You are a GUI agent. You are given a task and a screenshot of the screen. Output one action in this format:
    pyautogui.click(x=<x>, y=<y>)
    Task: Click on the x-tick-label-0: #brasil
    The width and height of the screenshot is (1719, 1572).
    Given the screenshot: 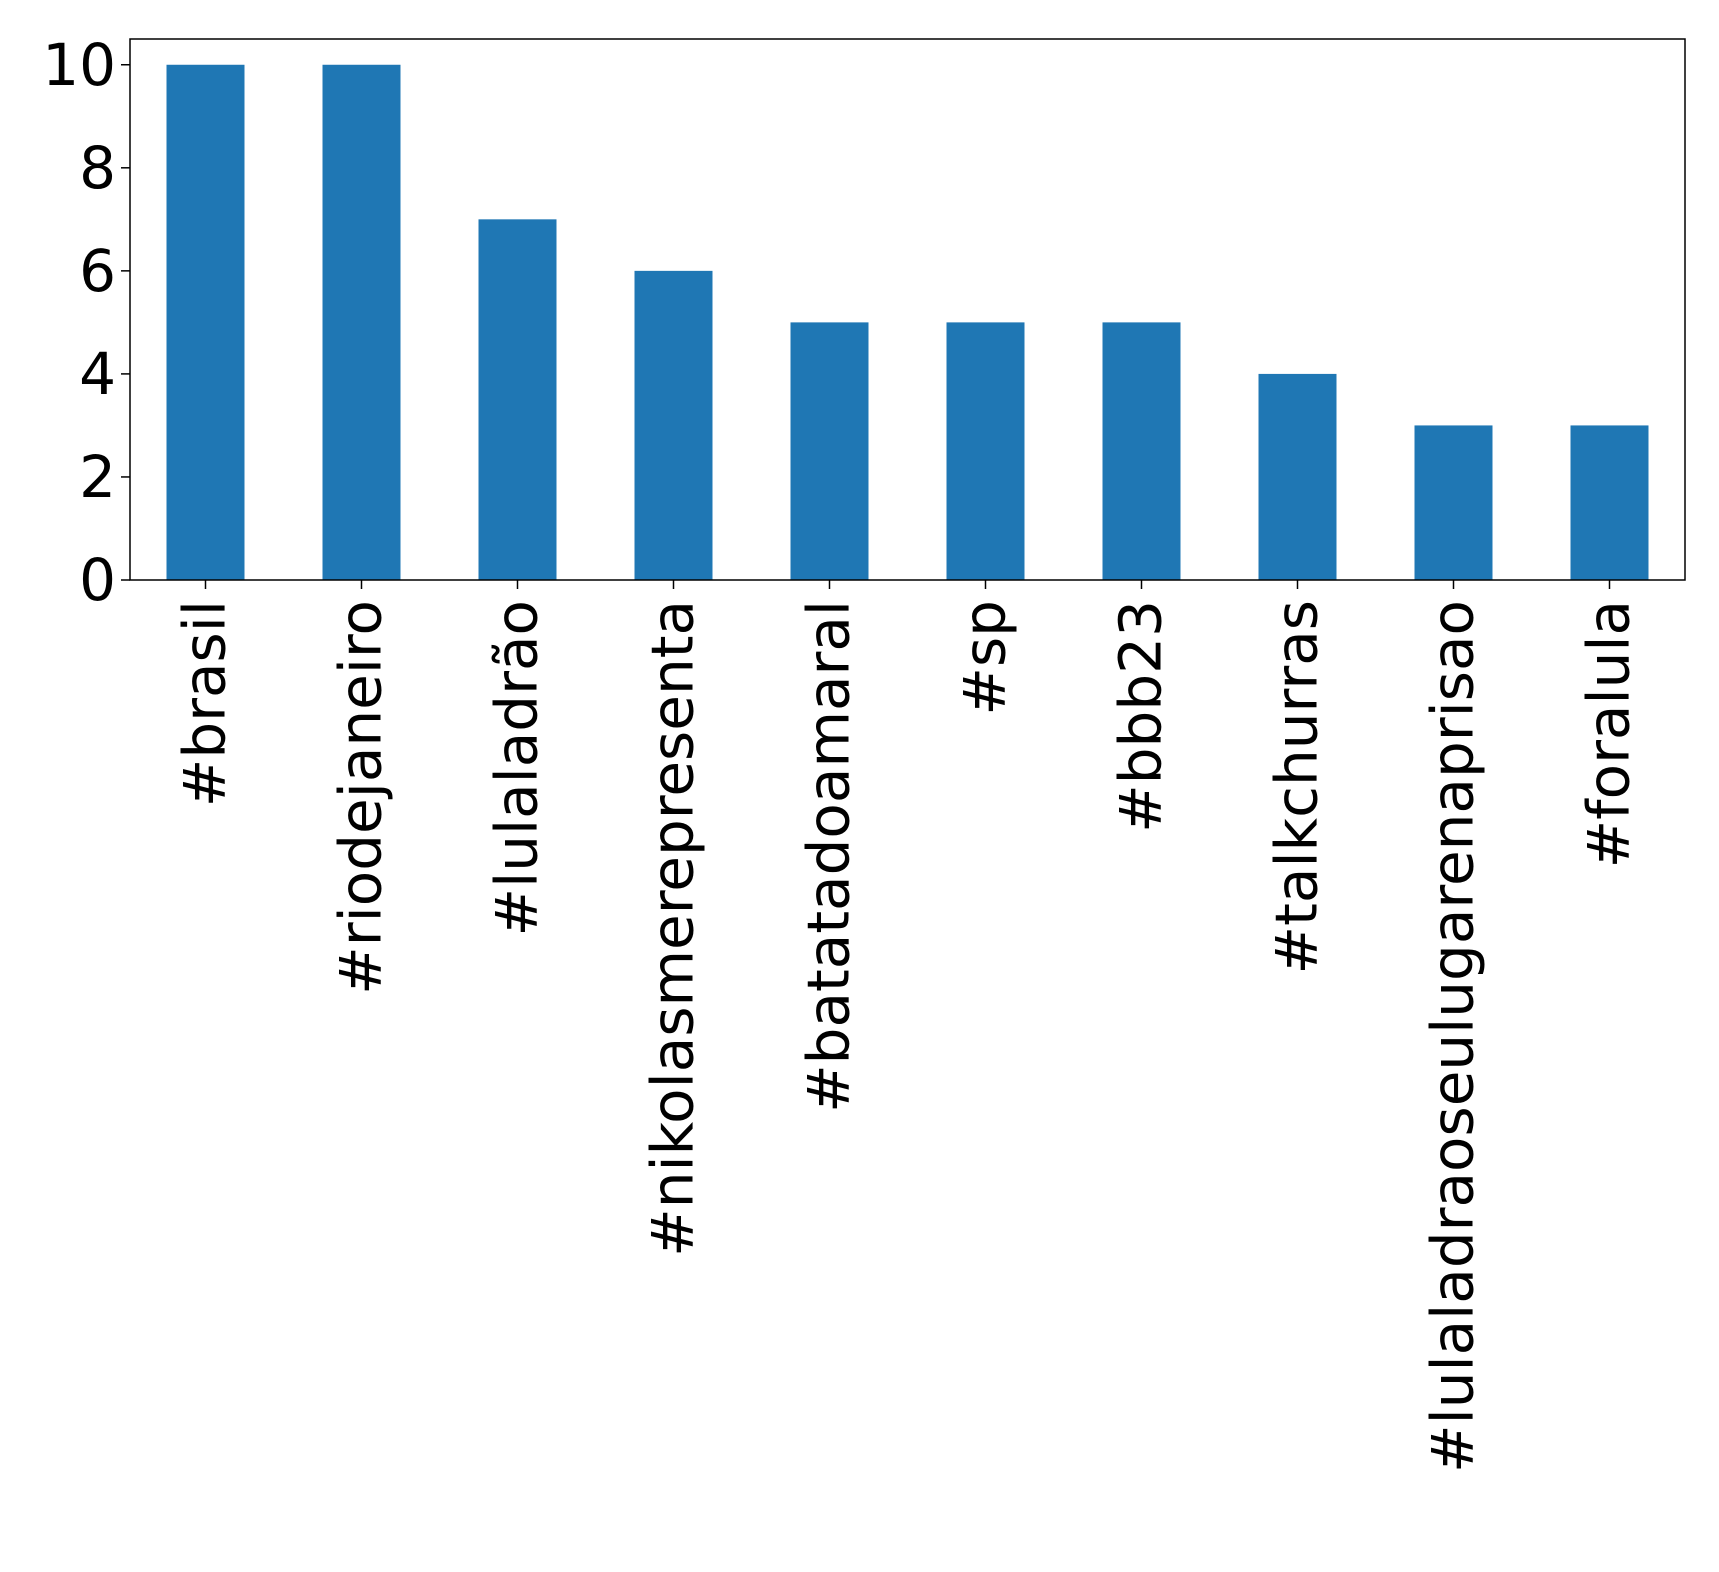 What is the action you would take?
    pyautogui.click(x=205, y=703)
    